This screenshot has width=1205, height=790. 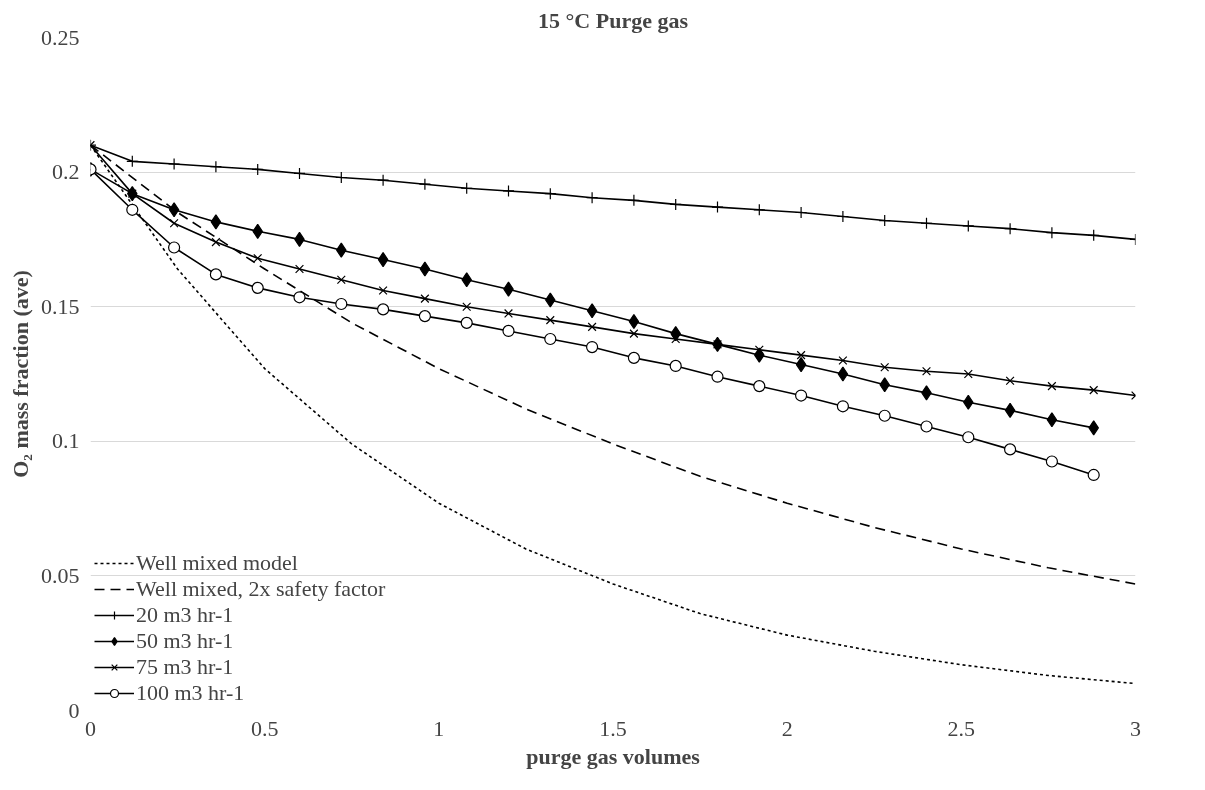 What do you see at coordinates (60, 37) in the screenshot?
I see `y-tick-label: 0.25` at bounding box center [60, 37].